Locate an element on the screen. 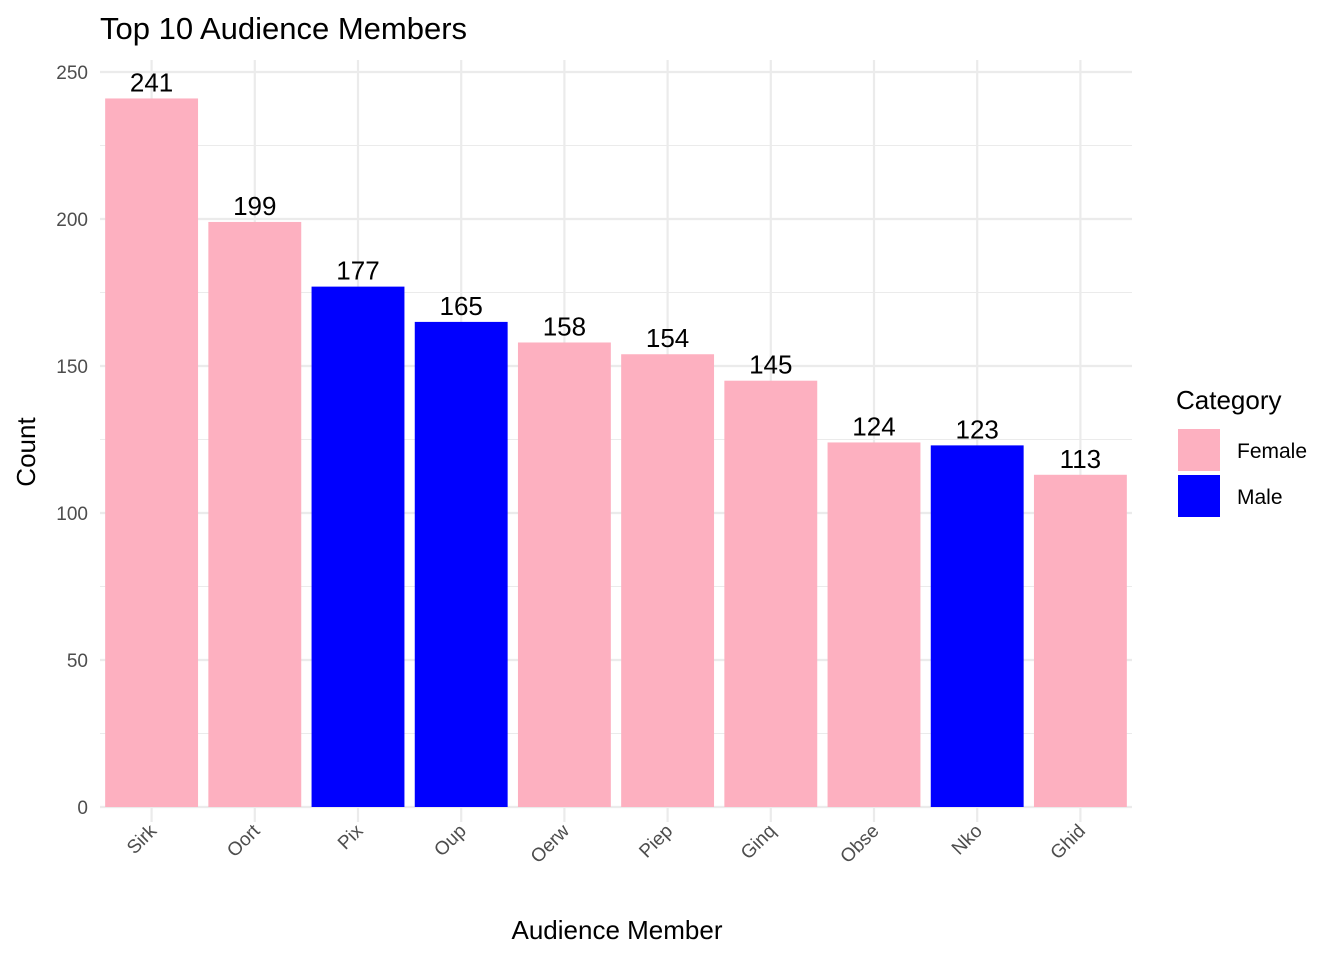 The image size is (1344, 960). x-axis-title: Audience Member is located at coordinates (617, 930).